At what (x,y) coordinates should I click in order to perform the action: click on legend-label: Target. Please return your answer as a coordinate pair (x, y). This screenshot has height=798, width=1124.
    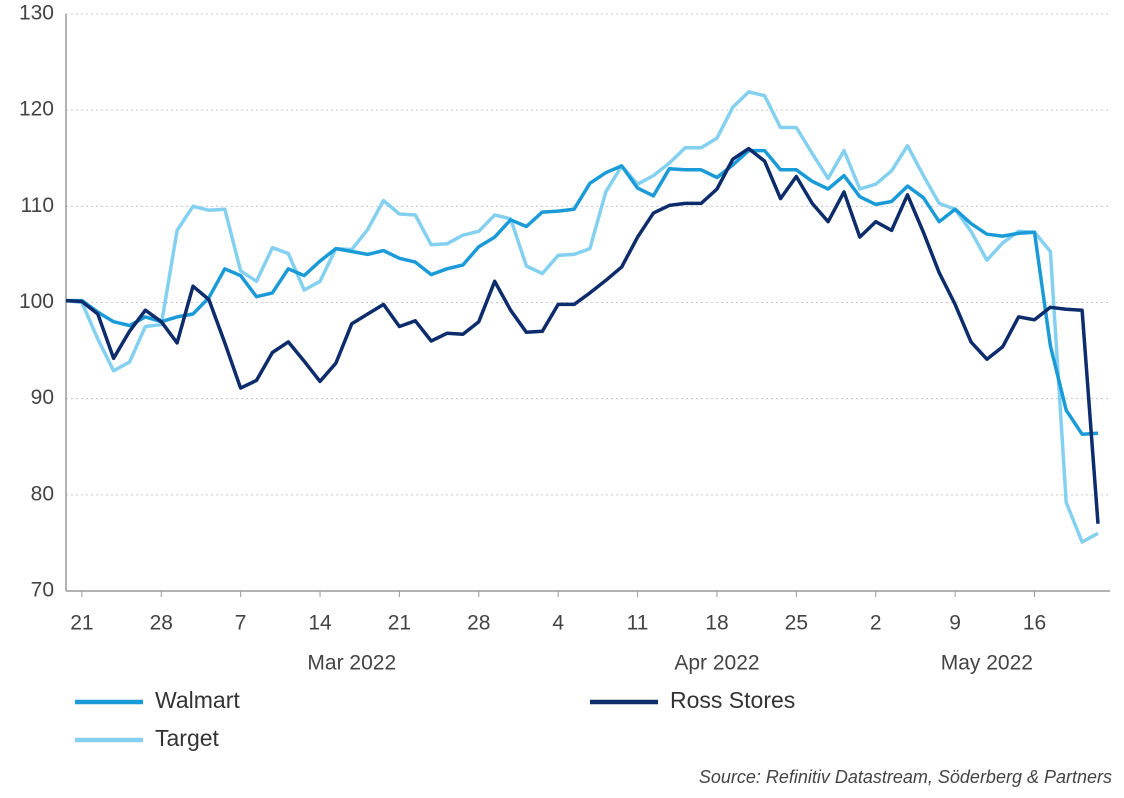
    Looking at the image, I should click on (187, 738).